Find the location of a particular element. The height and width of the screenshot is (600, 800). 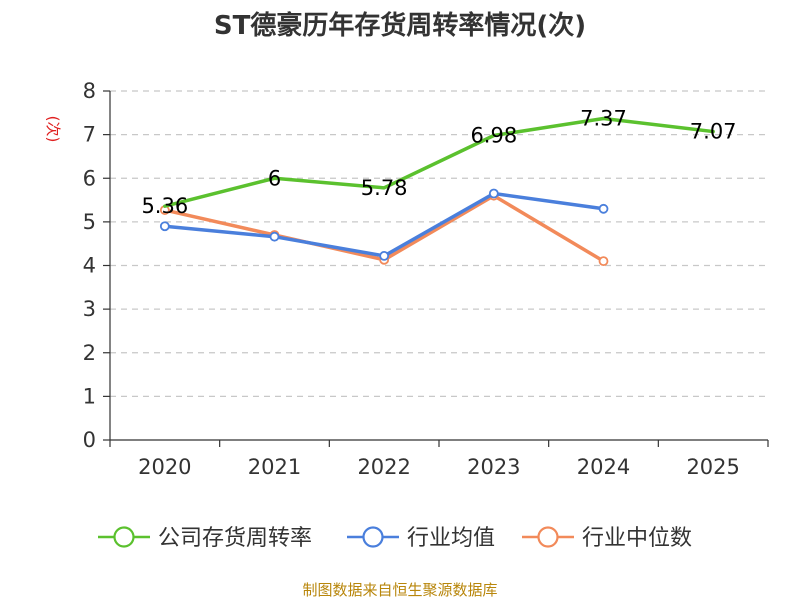

data-label-2025: 7.07 is located at coordinates (713, 132).